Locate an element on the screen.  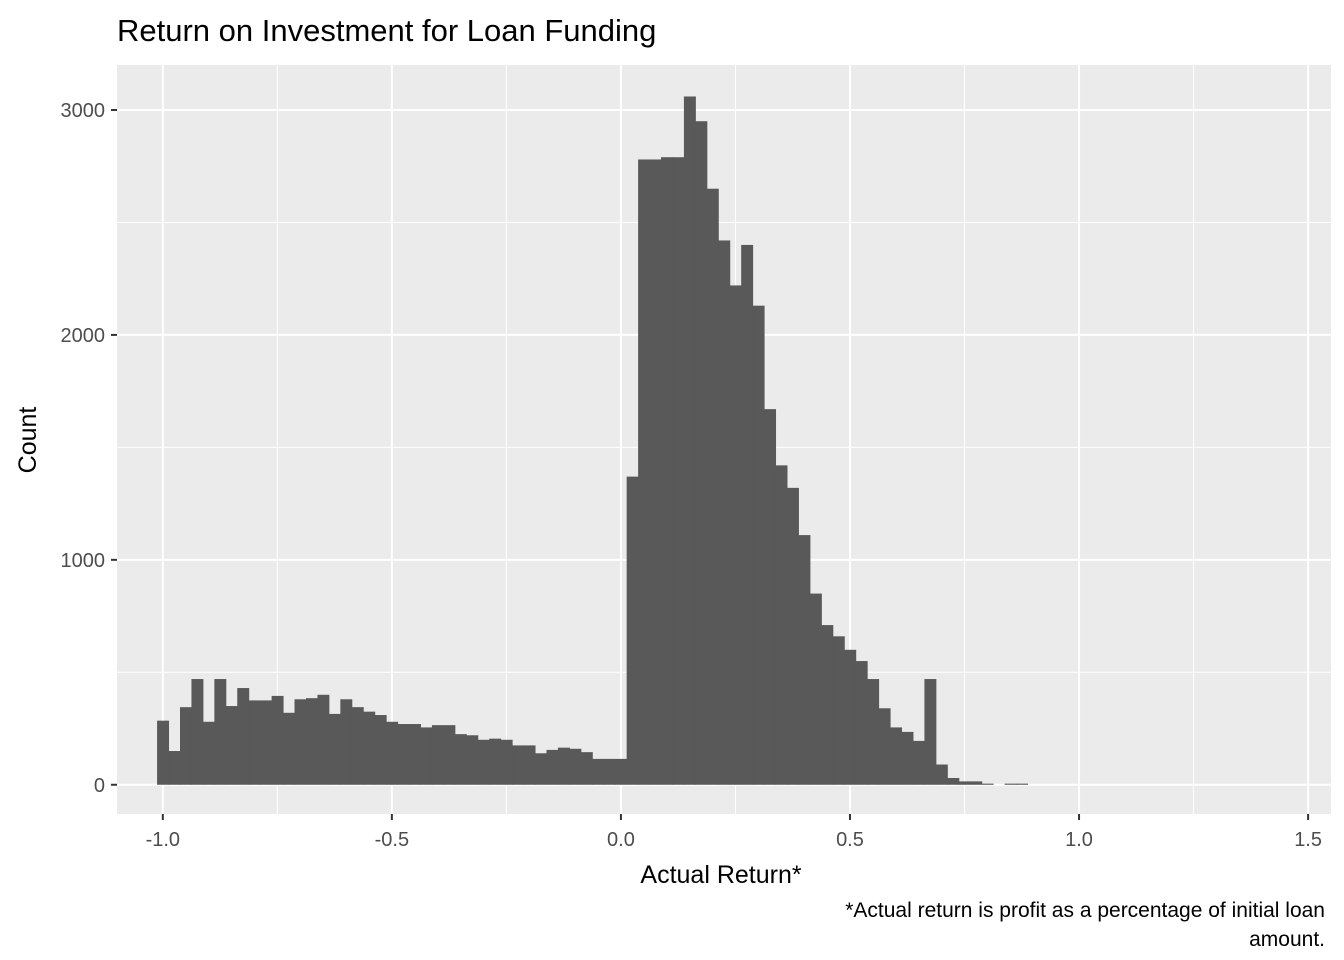
y-tick-label: 3000 is located at coordinates (83, 111).